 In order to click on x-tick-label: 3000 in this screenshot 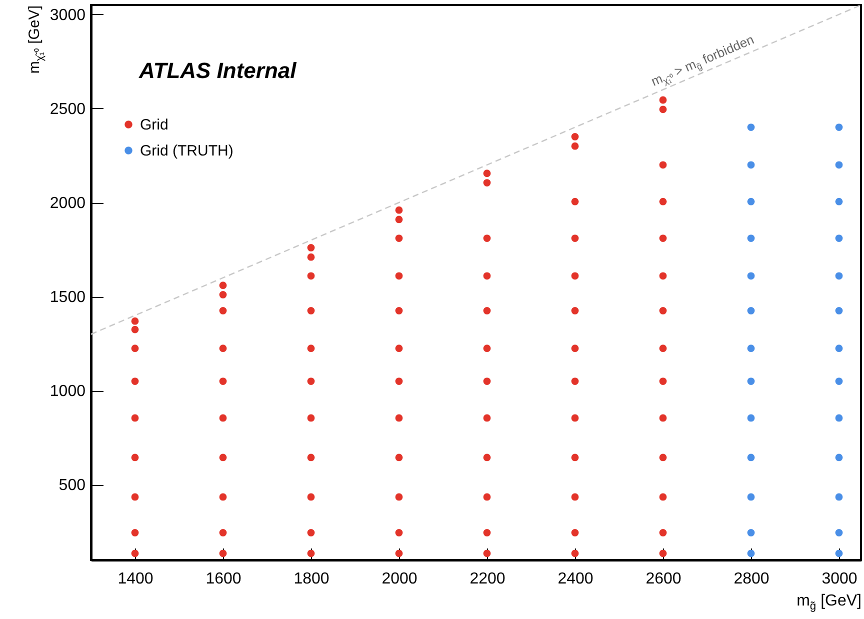, I will do `click(840, 579)`.